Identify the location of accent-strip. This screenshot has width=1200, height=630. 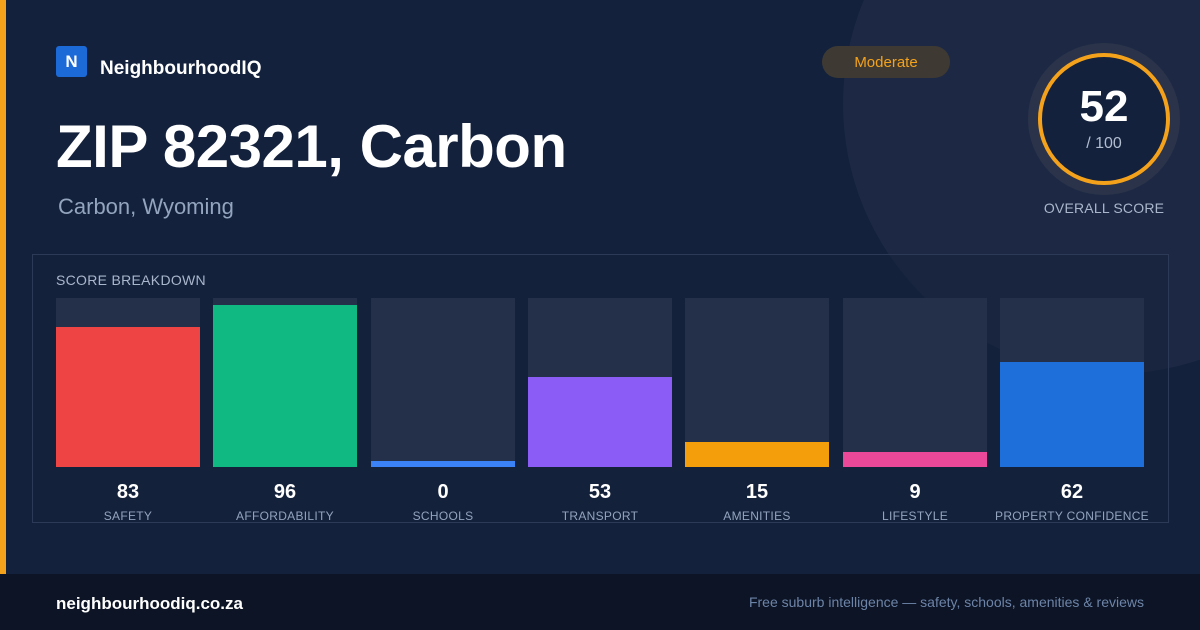
(3, 287).